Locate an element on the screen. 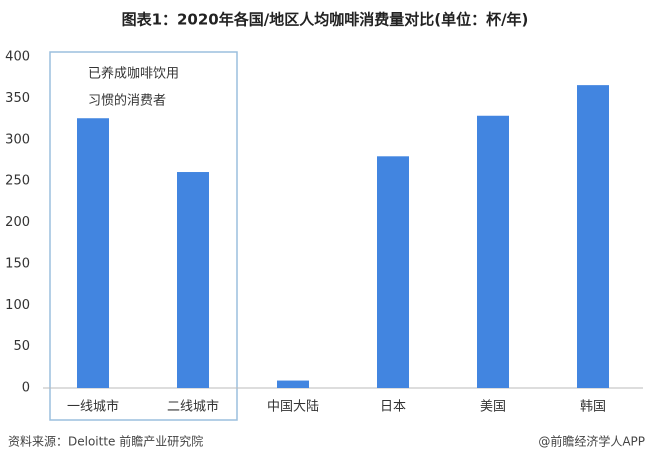 The width and height of the screenshot is (650, 463). y-tick-label: 200 is located at coordinates (17, 222).